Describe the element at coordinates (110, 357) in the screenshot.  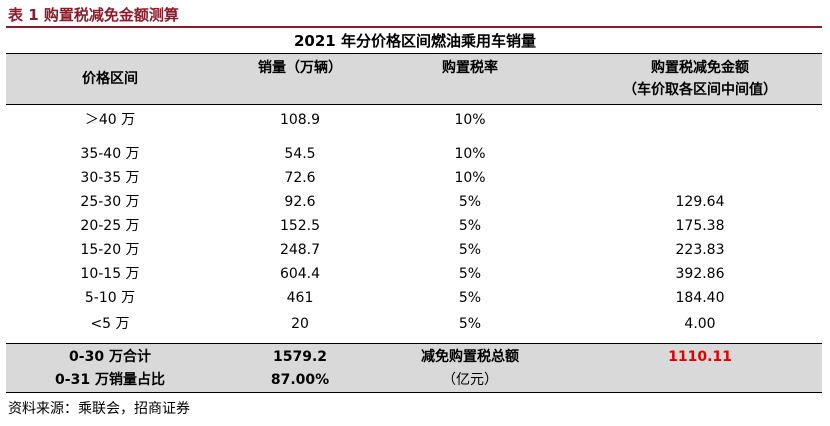
I see `total-label: 0-30 万合计` at that location.